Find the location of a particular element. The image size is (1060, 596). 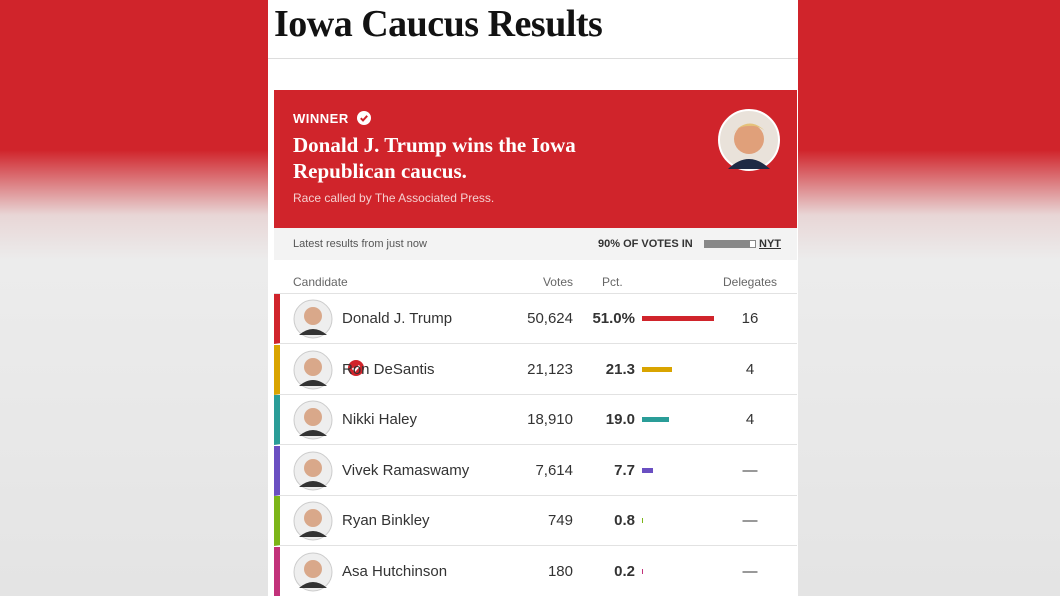

candidate-name: Donald J. Trump is located at coordinates (397, 318).